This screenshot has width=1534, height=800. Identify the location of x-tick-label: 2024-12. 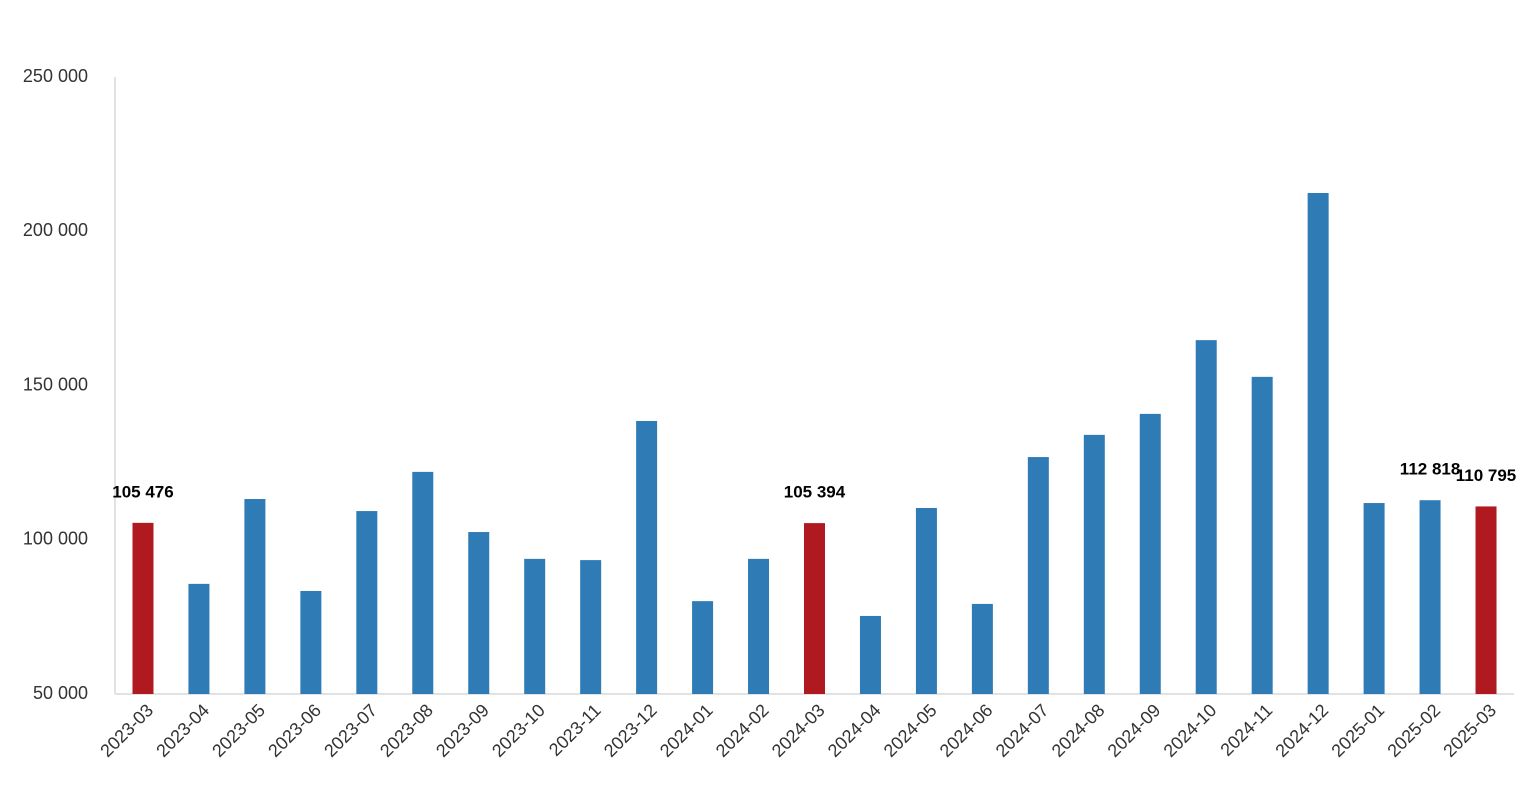
(1301, 730).